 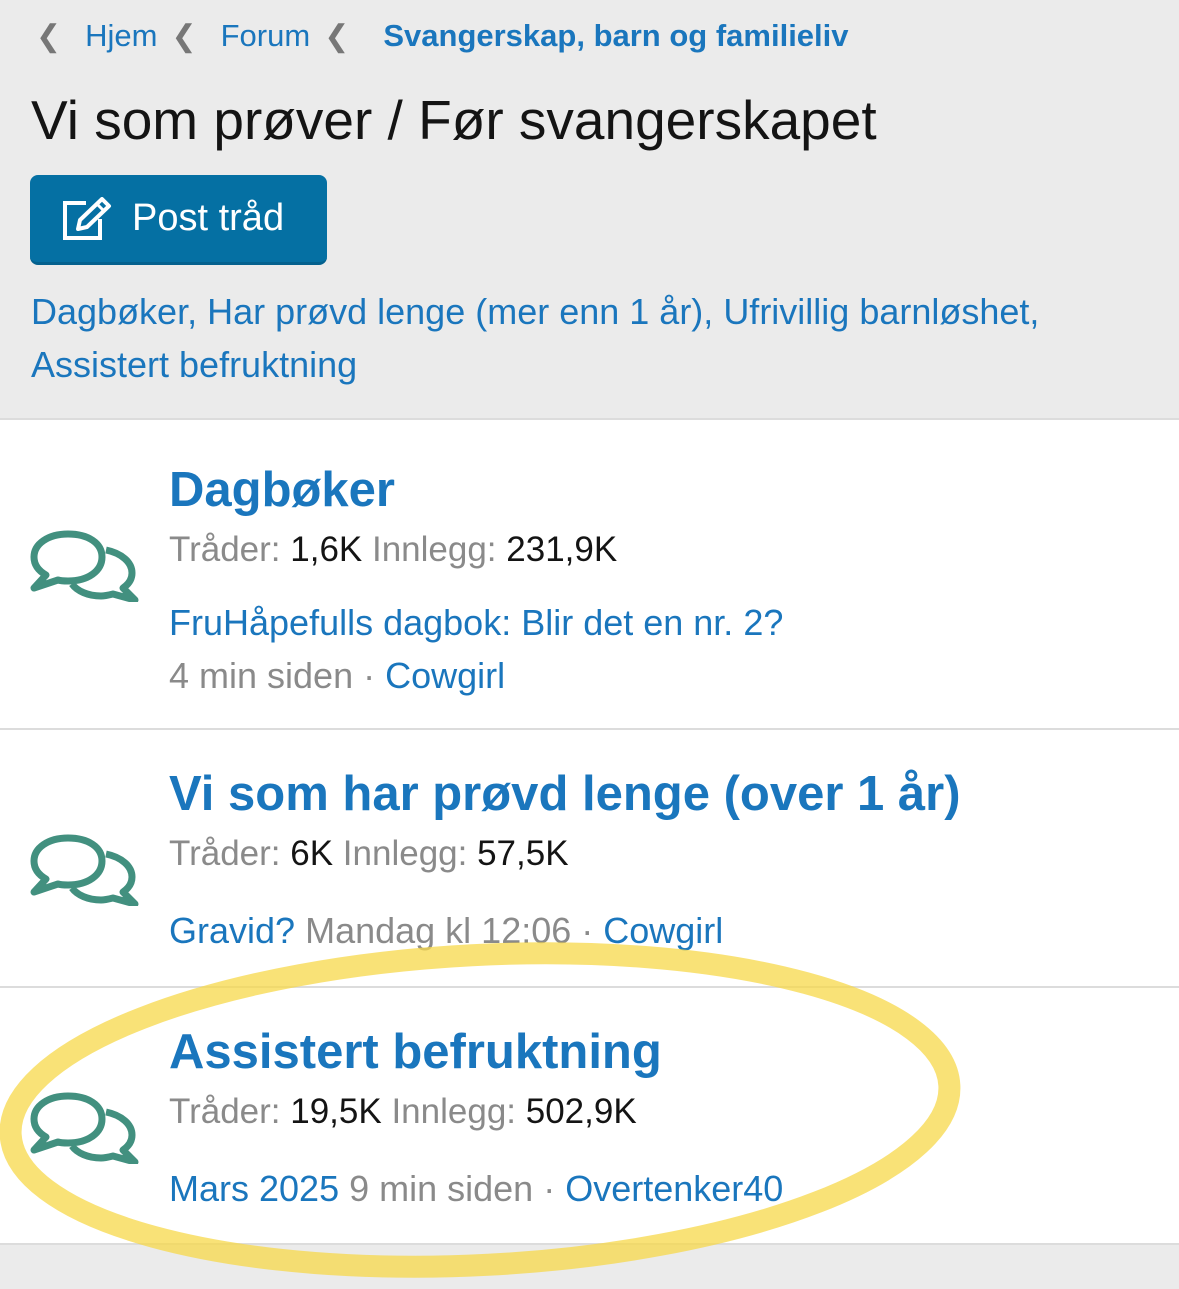 What do you see at coordinates (438, 930) in the screenshot?
I see `last-post-time: Mandag kl 12:06` at bounding box center [438, 930].